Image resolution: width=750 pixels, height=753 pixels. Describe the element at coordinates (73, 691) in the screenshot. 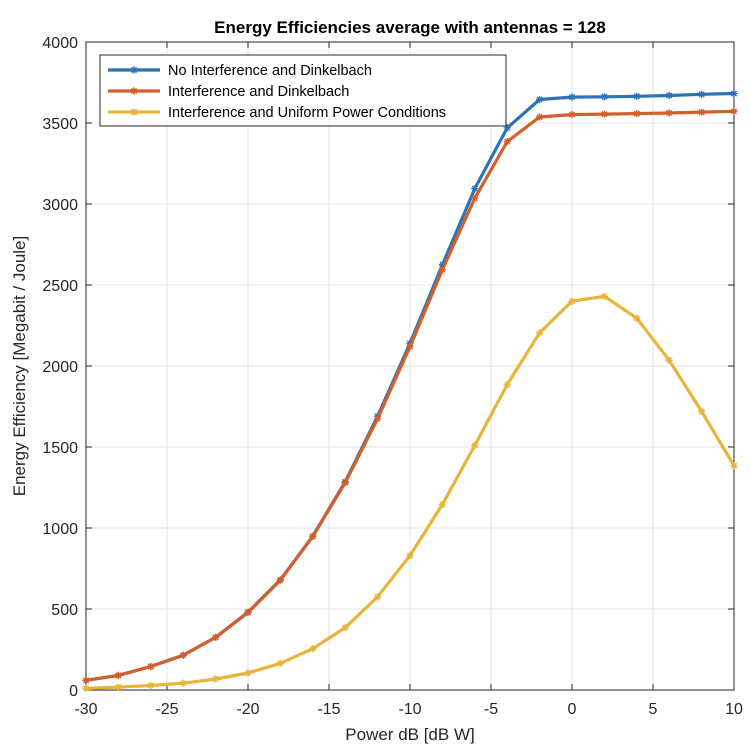

I see `y-tick-label: 0` at that location.